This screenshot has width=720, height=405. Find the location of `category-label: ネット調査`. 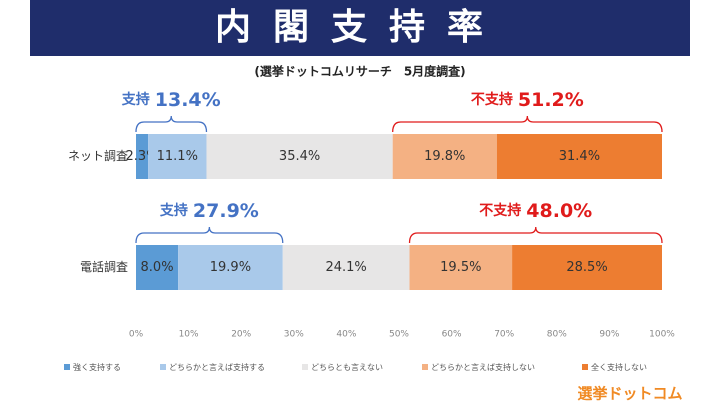

category-label: ネット調査 is located at coordinates (98, 156).